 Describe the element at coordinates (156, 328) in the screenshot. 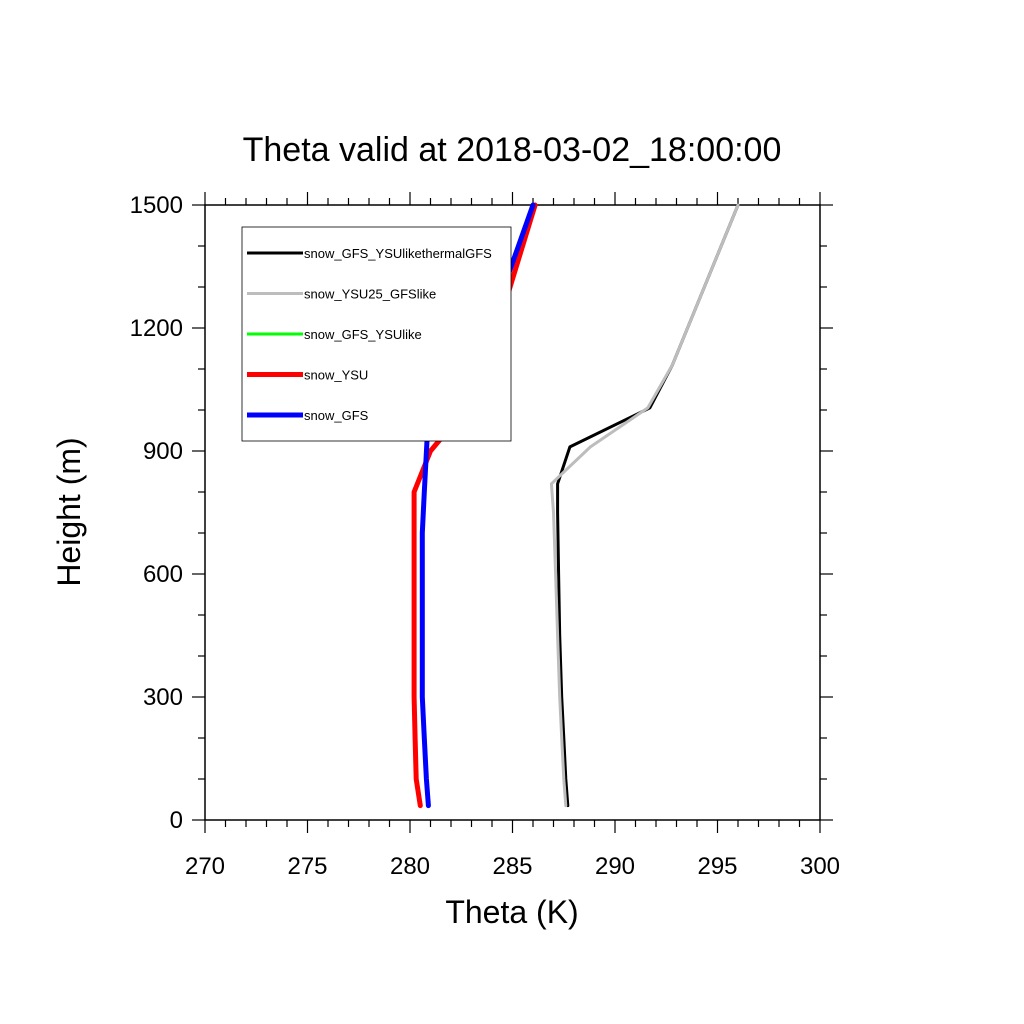

I see `y-tick-label: 1200` at that location.